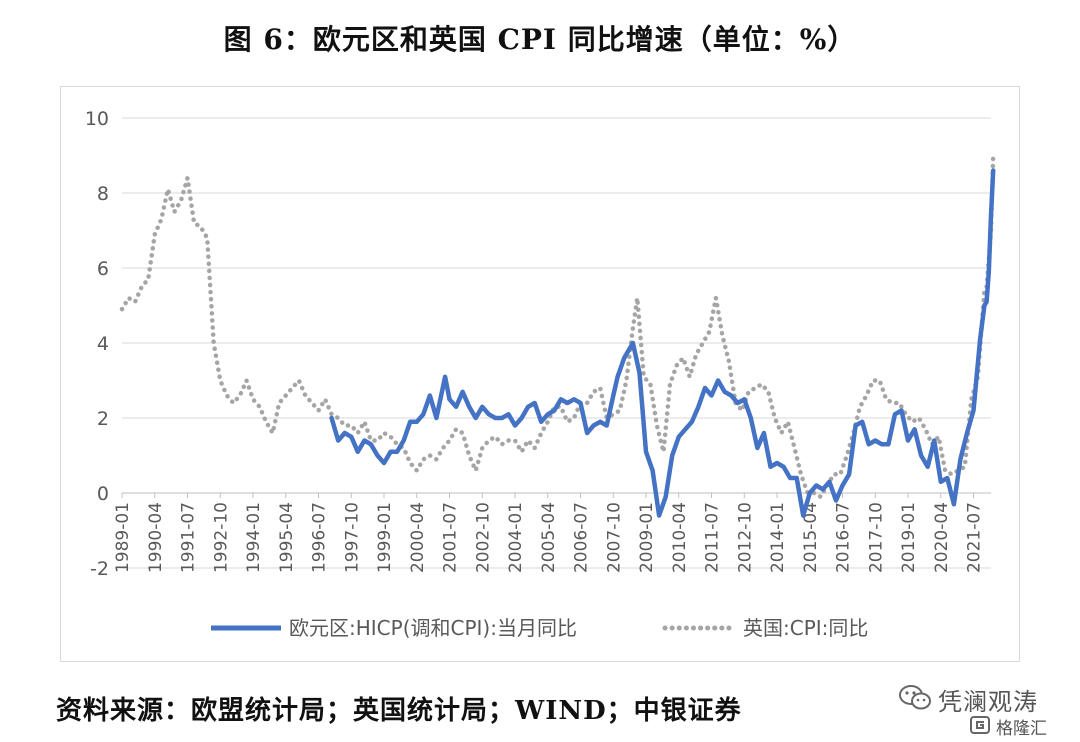 Image resolution: width=1080 pixels, height=742 pixels. I want to click on x-tick-label: 2017-10, so click(876, 537).